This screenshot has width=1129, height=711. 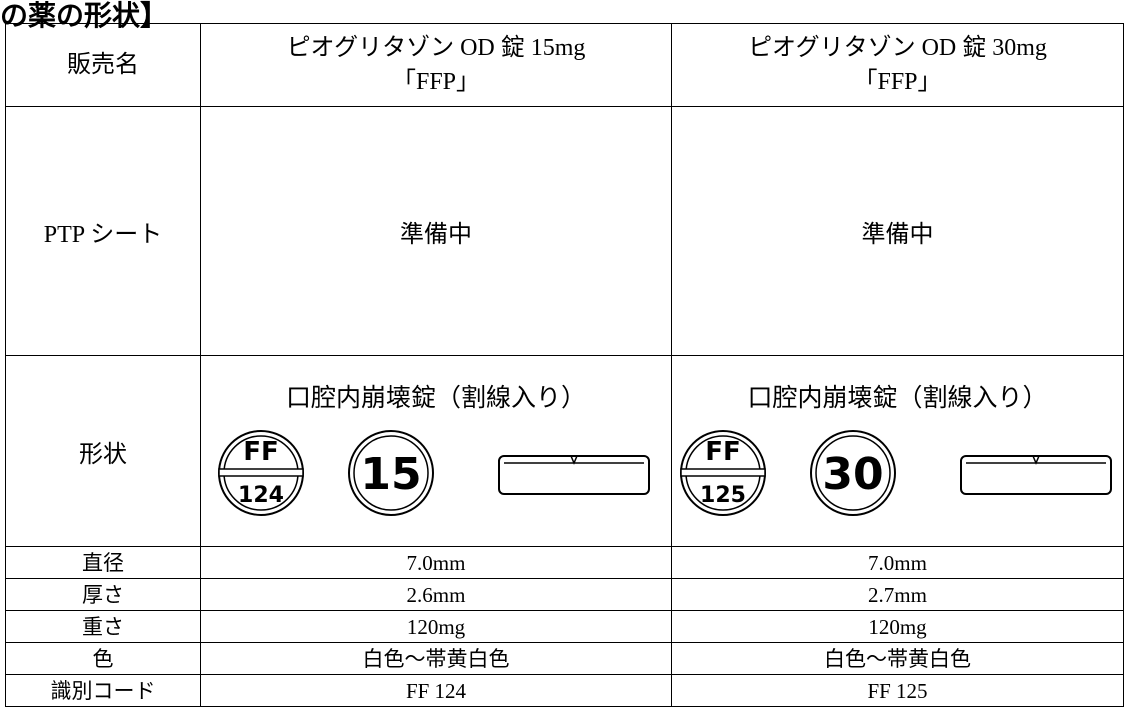 I want to click on product-name: ピオグリタゾン OD 錠 30mg 「FFP」, so click(x=897, y=65).